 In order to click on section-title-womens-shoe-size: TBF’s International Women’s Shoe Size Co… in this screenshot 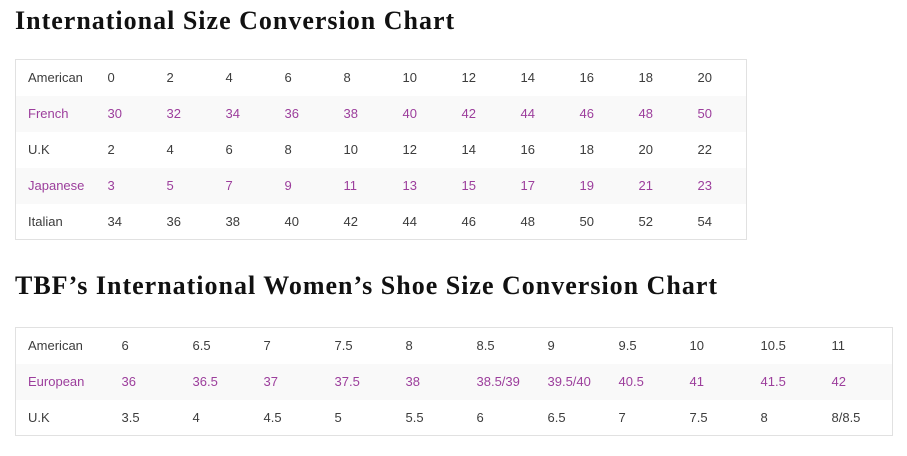, I will do `click(367, 285)`.